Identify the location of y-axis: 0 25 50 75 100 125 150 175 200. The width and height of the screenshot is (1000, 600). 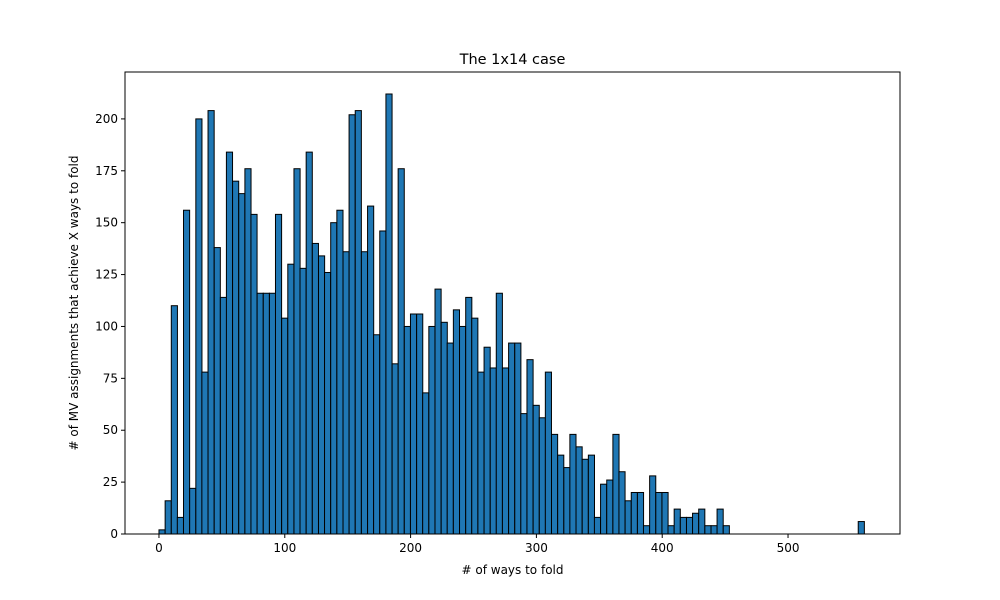
(110, 326).